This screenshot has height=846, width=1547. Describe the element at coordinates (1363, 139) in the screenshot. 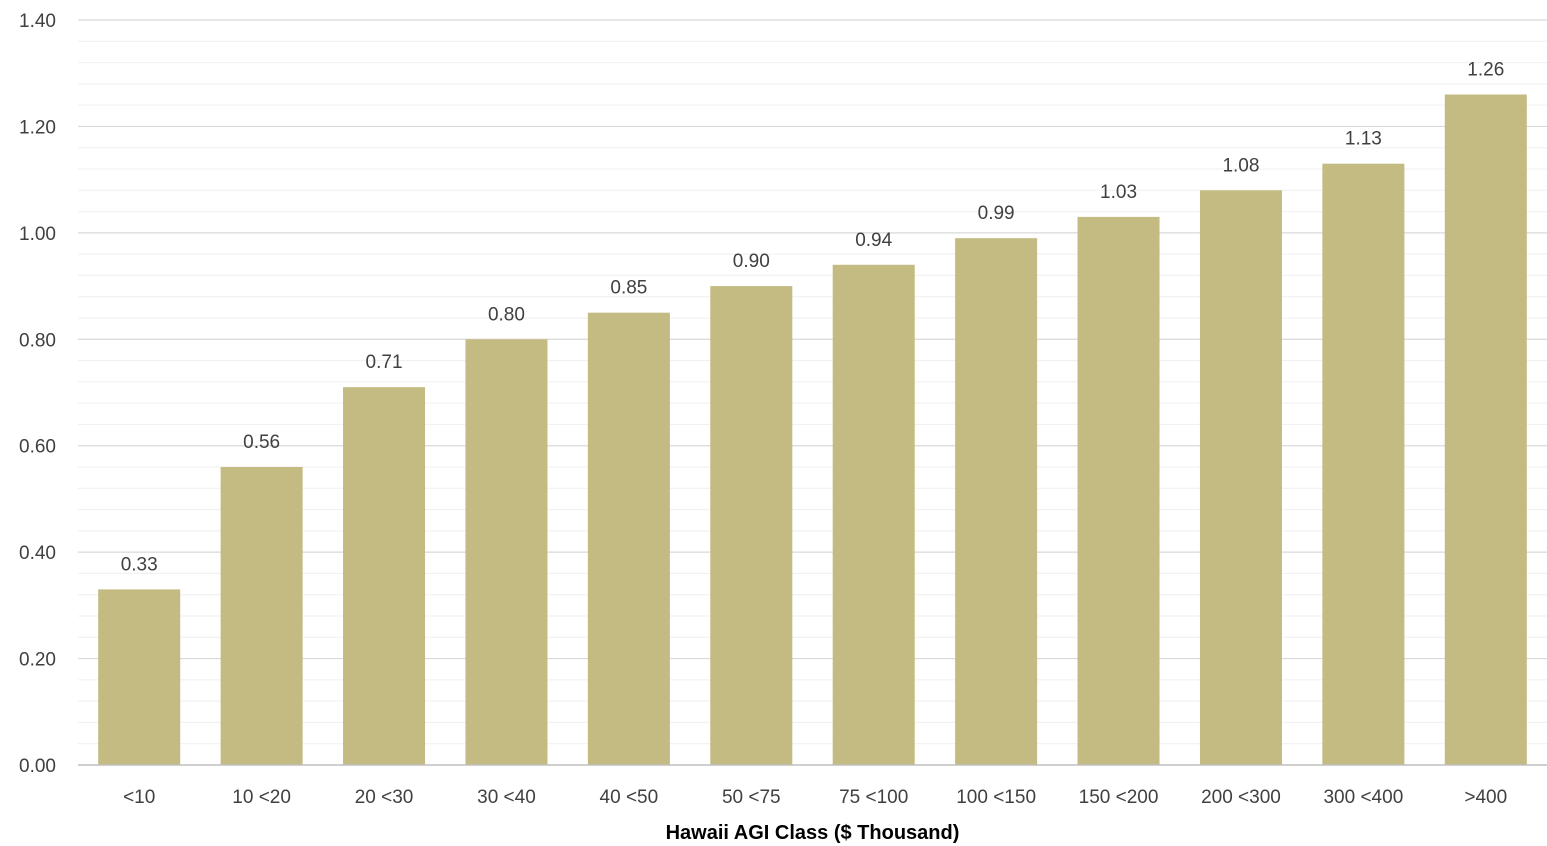

I see `data-label: 1.13` at that location.